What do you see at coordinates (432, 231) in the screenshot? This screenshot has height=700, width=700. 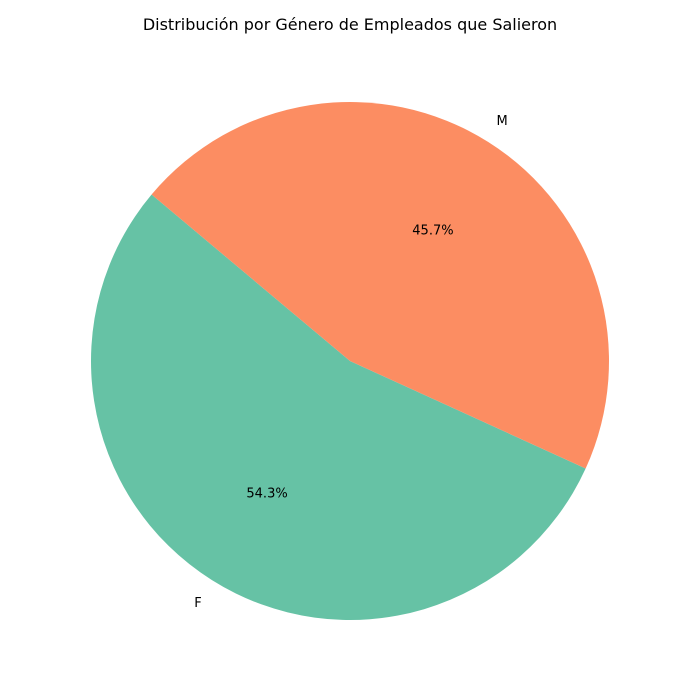 I see `percent-label-m: 45.7%` at bounding box center [432, 231].